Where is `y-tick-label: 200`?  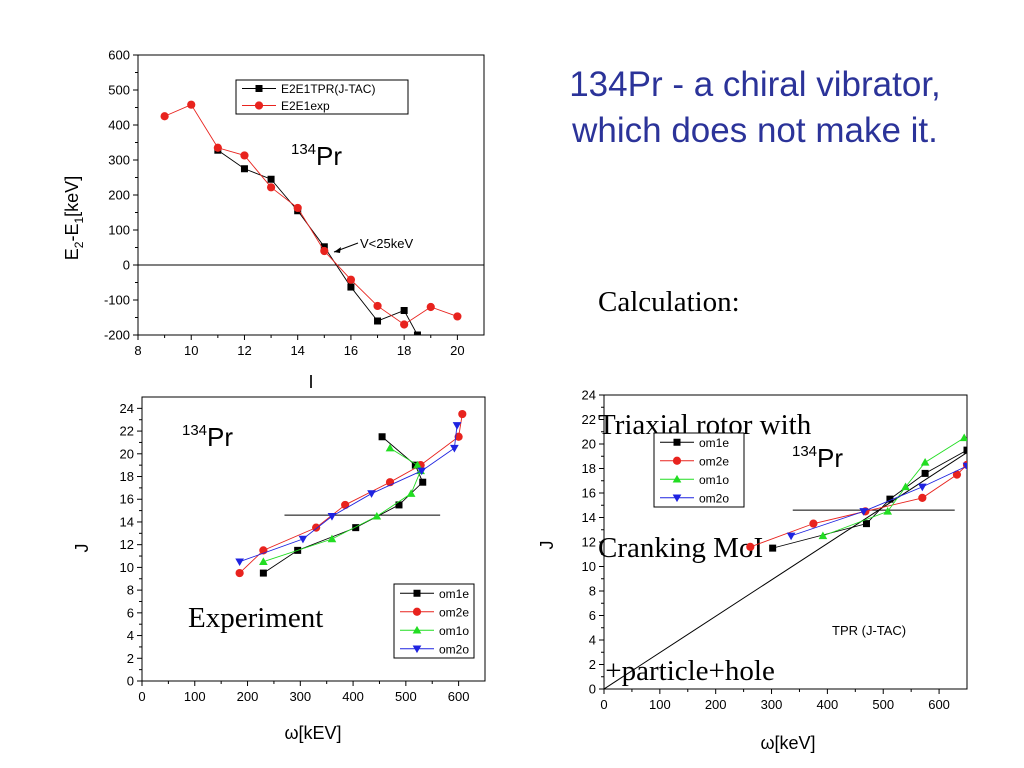 y-tick-label: 200 is located at coordinates (119, 195).